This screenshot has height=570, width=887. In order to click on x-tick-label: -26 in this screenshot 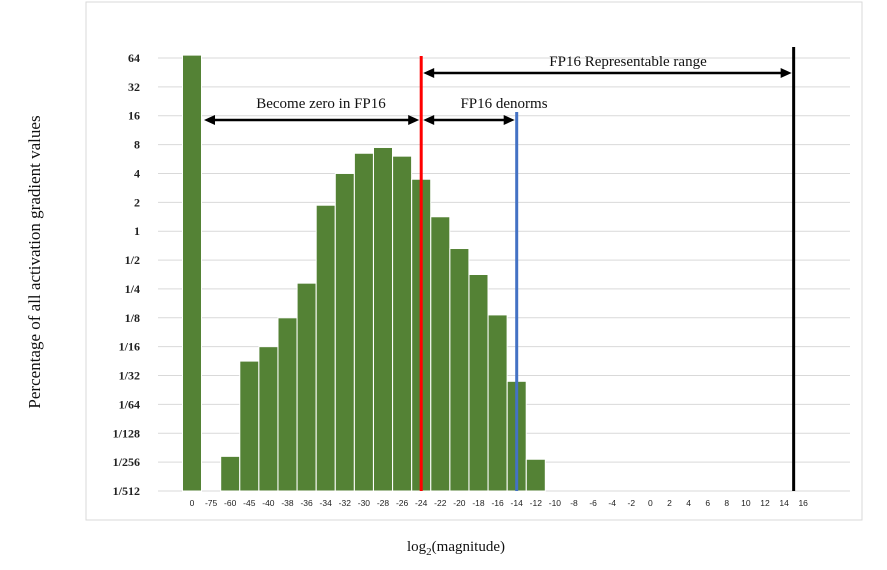, I will do `click(402, 503)`.